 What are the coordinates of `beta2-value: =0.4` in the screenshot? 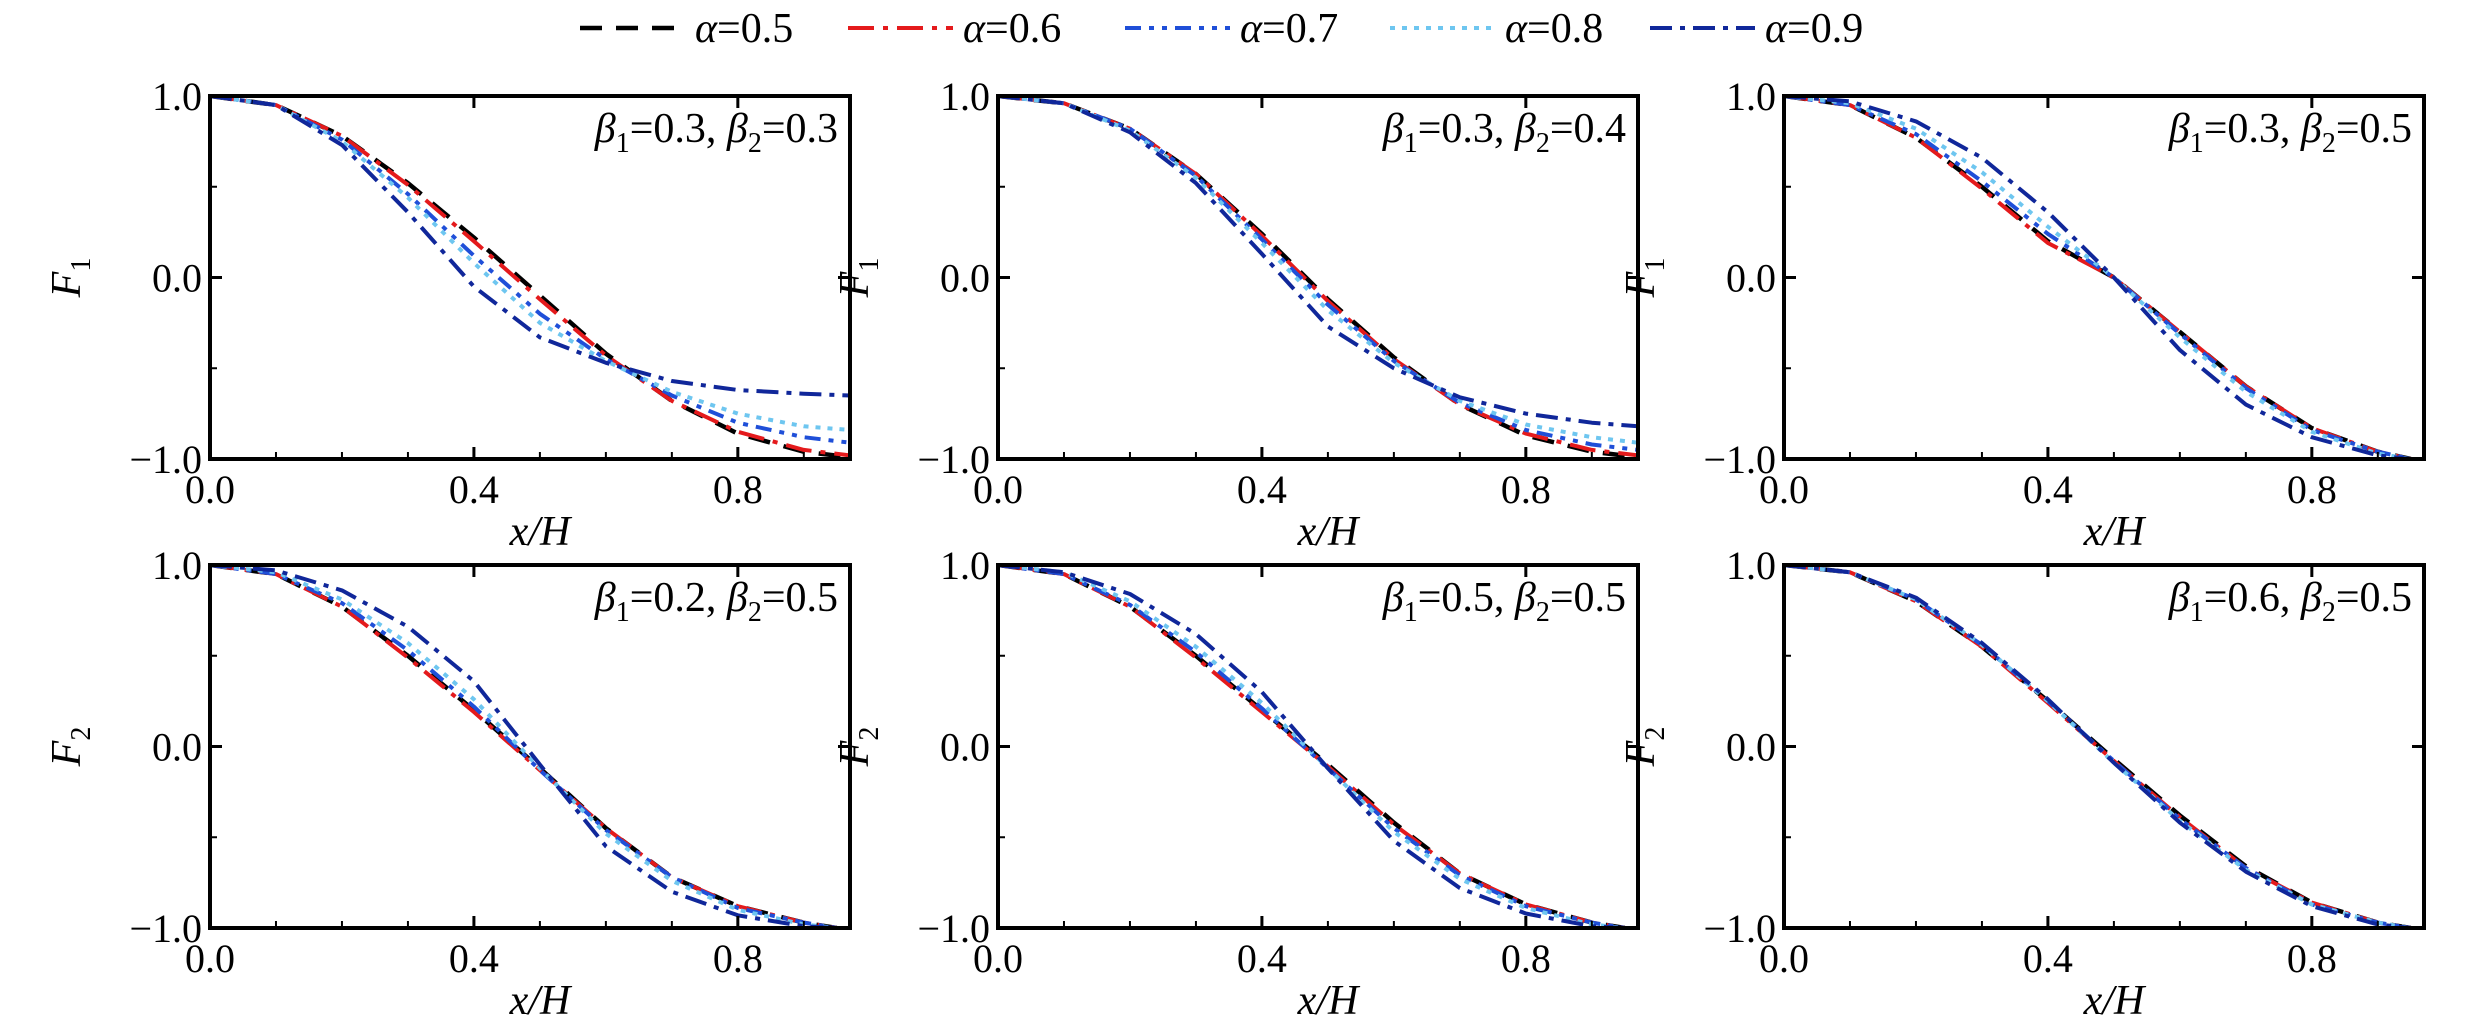 It's located at (1588, 129).